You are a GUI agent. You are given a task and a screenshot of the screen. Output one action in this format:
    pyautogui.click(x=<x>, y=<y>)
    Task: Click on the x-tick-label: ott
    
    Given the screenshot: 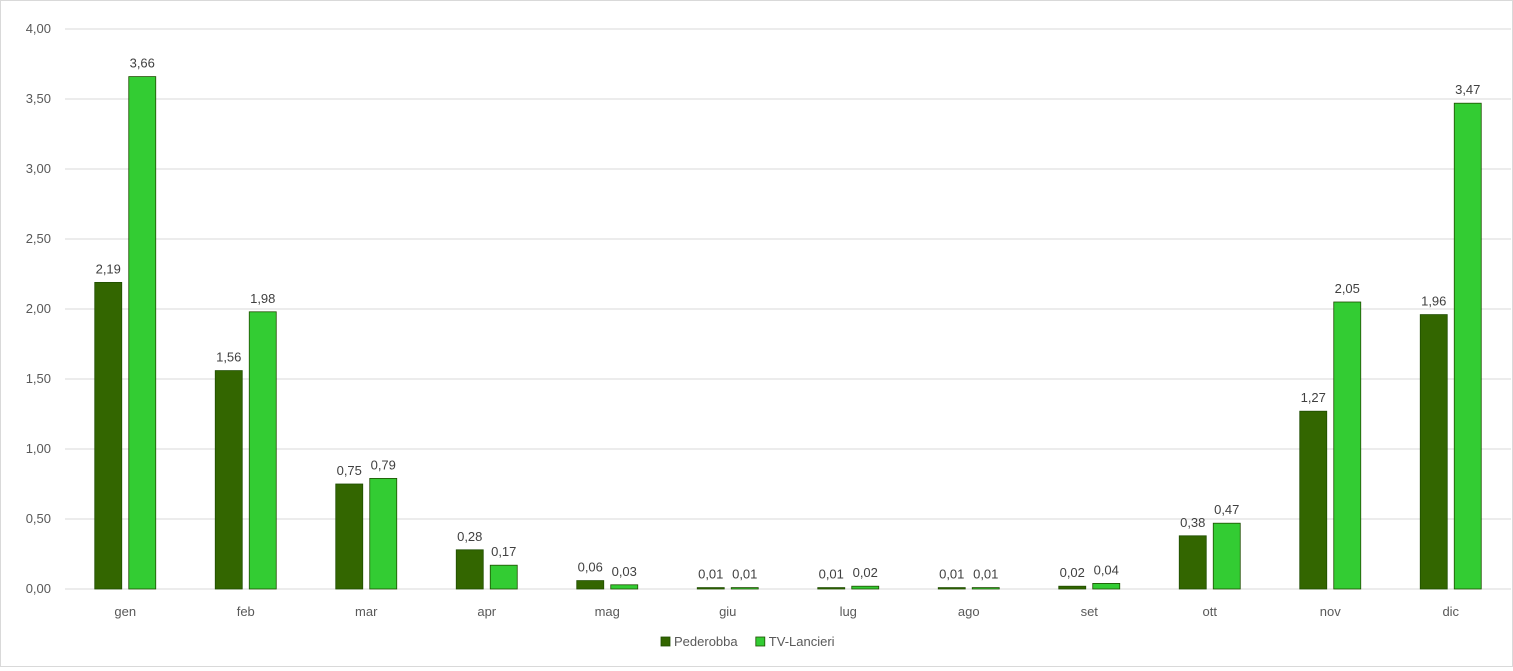 What is the action you would take?
    pyautogui.click(x=1210, y=611)
    